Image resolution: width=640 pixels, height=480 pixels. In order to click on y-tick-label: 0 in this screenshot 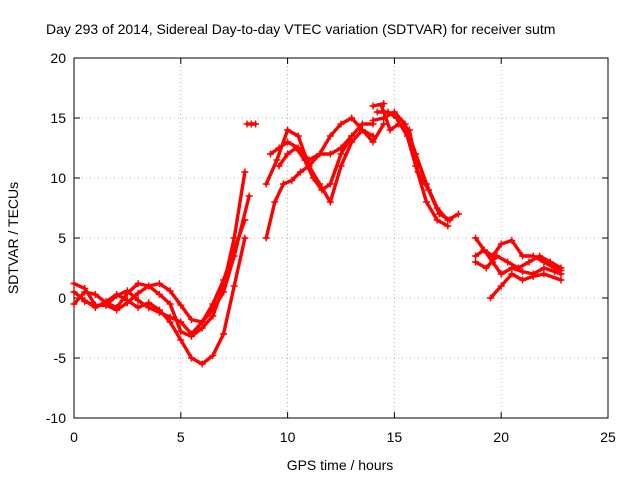, I will do `click(62, 298)`.